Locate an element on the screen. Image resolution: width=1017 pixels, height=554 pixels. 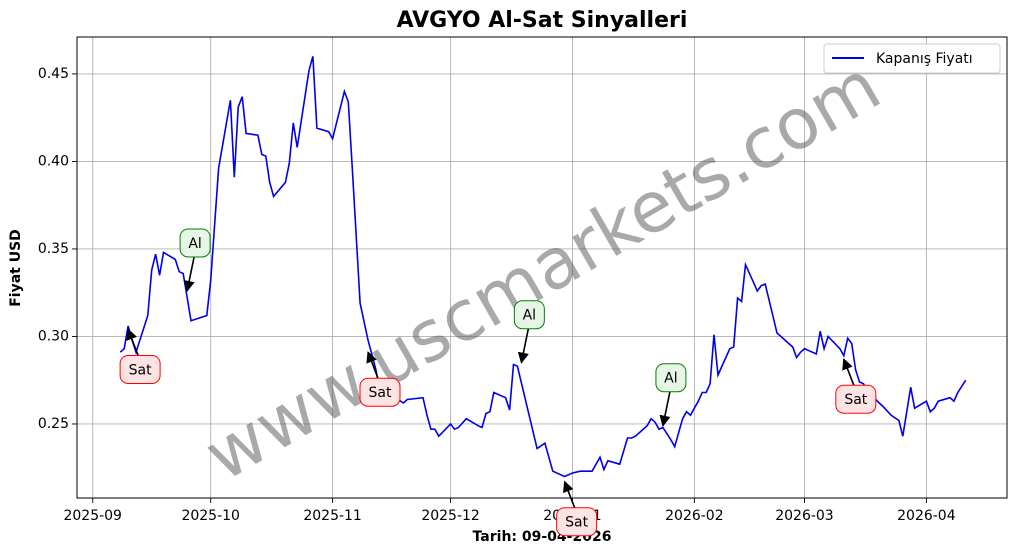
y-tick-label: 0.45 is located at coordinates (53, 74).